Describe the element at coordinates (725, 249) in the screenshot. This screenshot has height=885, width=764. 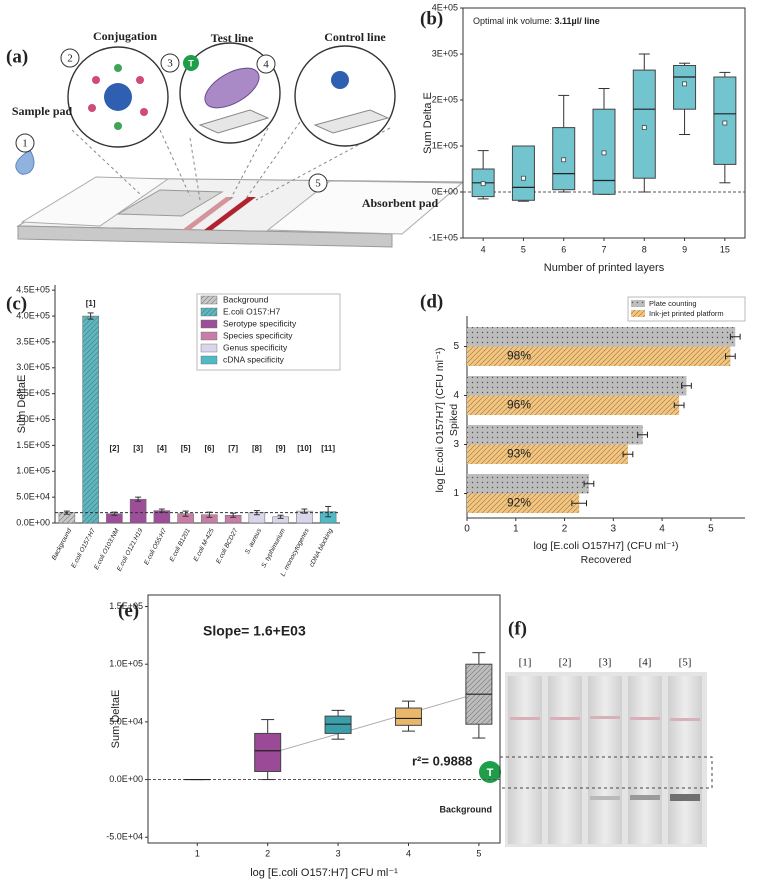
I see `x-tick-label: 15` at that location.